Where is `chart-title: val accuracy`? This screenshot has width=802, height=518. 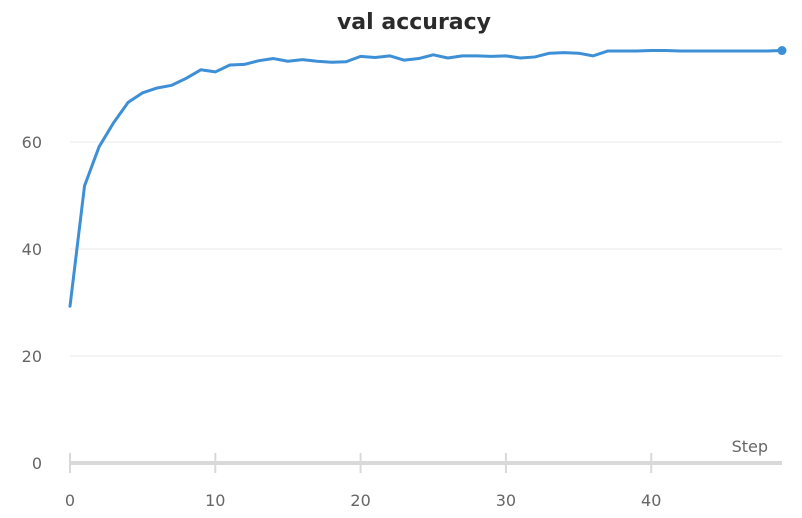
chart-title: val accuracy is located at coordinates (414, 22).